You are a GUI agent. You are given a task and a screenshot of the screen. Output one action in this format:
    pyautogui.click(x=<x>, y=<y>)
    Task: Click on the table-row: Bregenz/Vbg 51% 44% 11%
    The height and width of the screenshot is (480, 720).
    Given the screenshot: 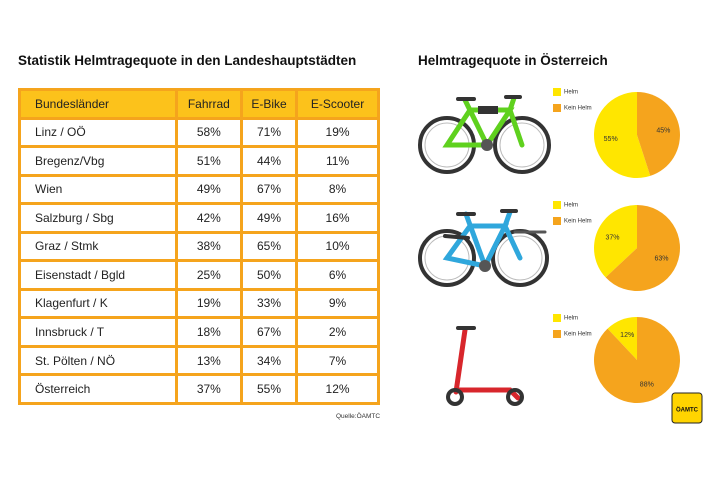 What is the action you would take?
    pyautogui.click(x=199, y=161)
    